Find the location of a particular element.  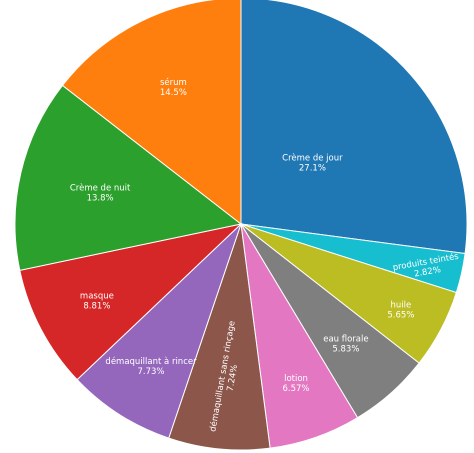

pie-slice-demaquillant-sans-rincage is located at coordinates (219, 337).